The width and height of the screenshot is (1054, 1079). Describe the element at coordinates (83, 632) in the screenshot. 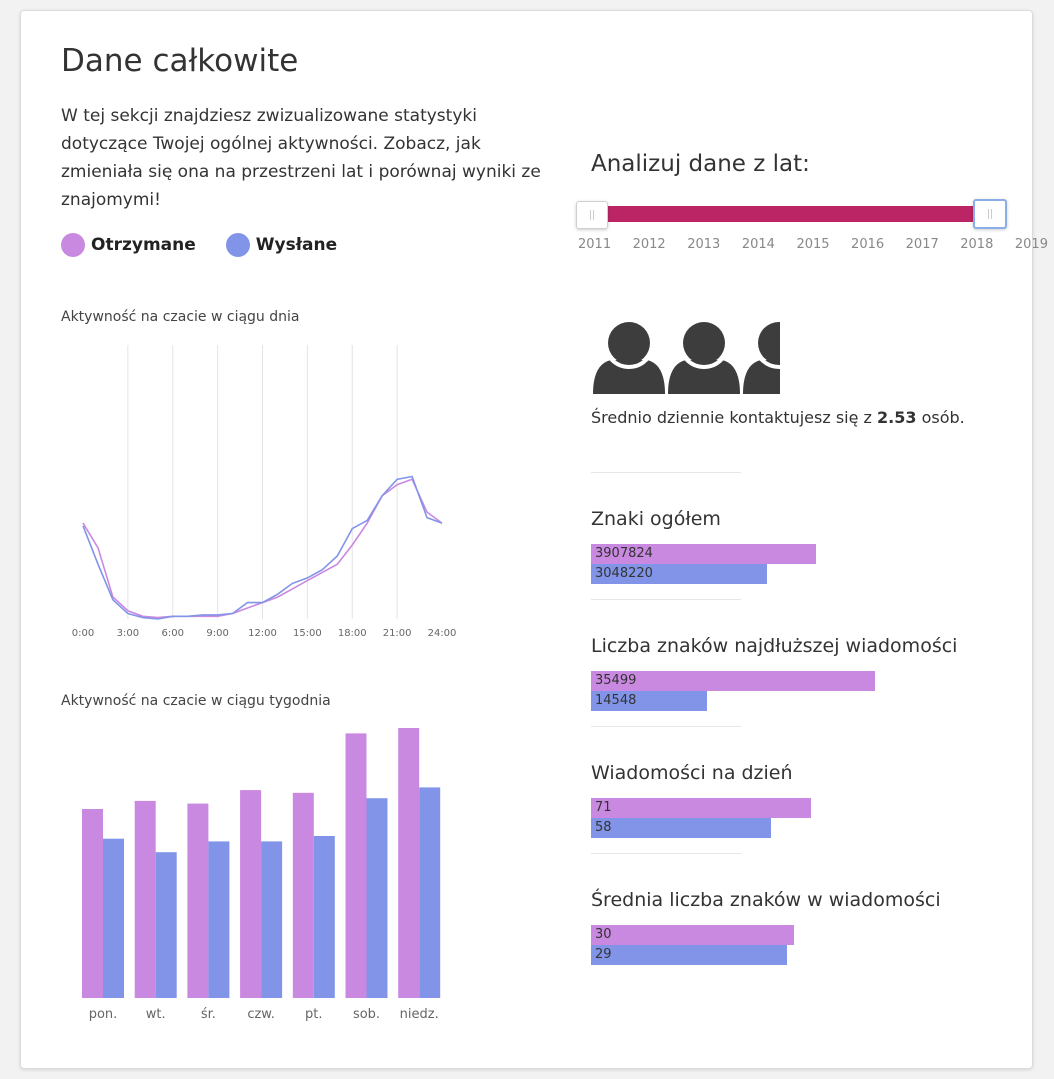

I see `x-tick-label: 0:00` at that location.